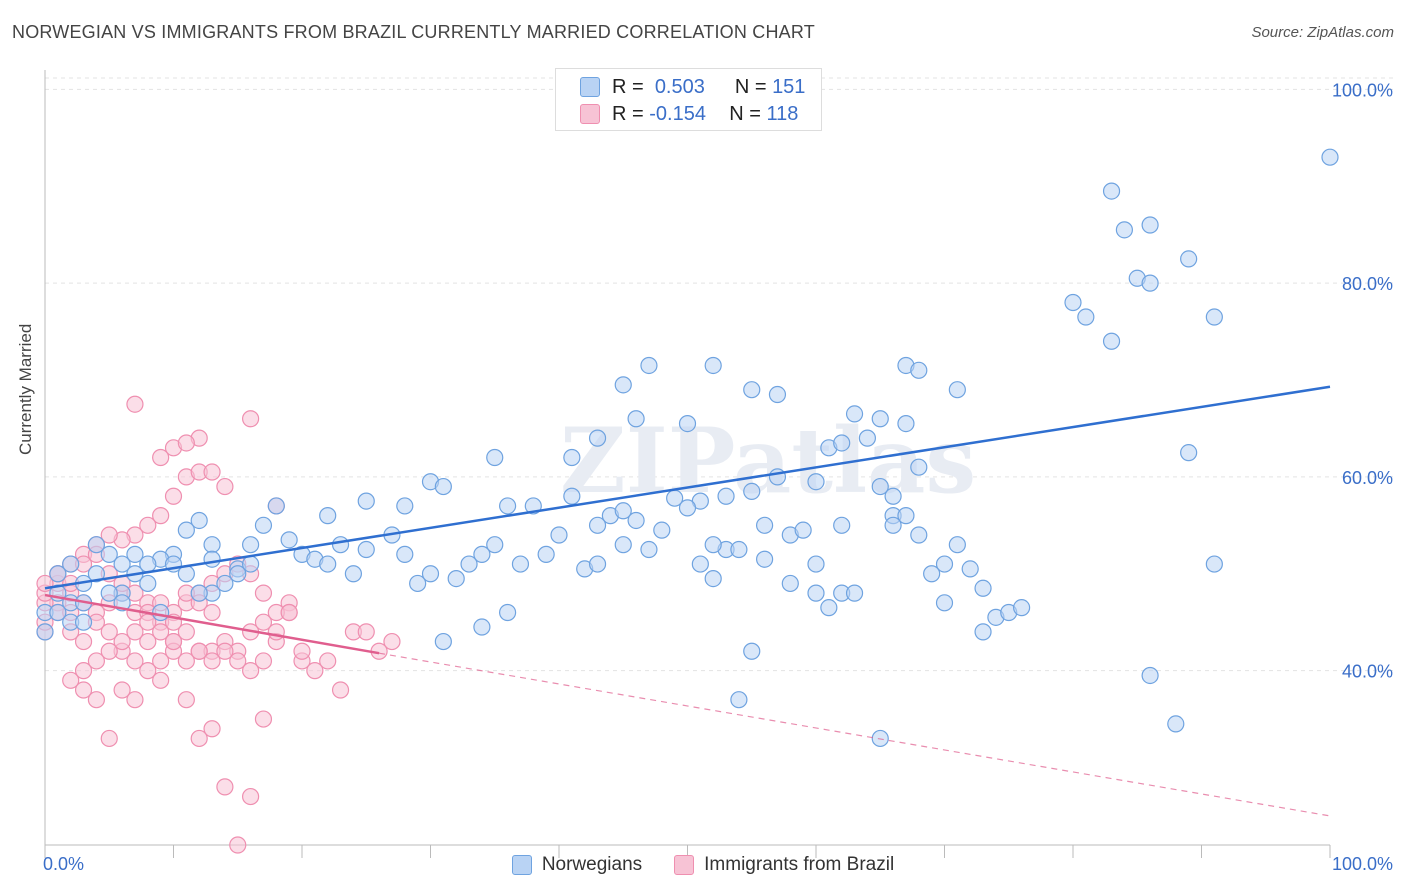  Describe the element at coordinates (1362, 90) in the screenshot. I see `y-tick-label: 100.0%` at that location.